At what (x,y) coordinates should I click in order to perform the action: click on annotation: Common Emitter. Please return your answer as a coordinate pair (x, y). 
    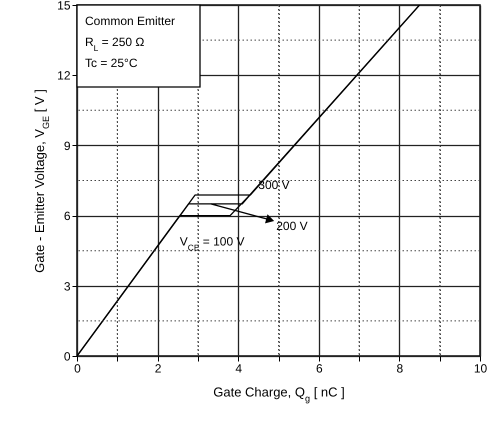
    Looking at the image, I should click on (130, 21).